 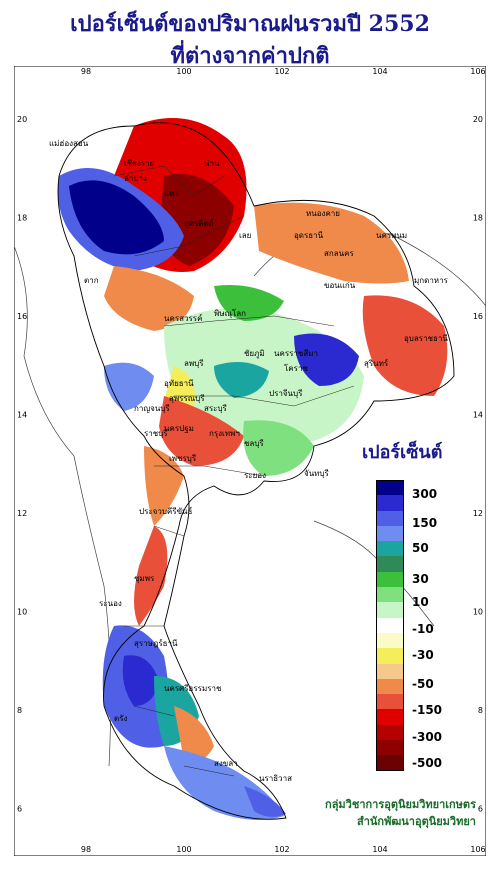 What do you see at coordinates (425, 494) in the screenshot?
I see `legend-label: 300` at bounding box center [425, 494].